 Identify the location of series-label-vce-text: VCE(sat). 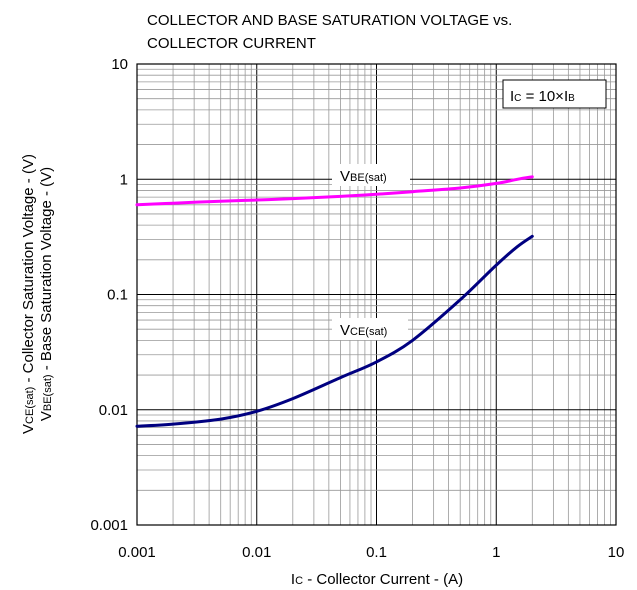
(363, 330).